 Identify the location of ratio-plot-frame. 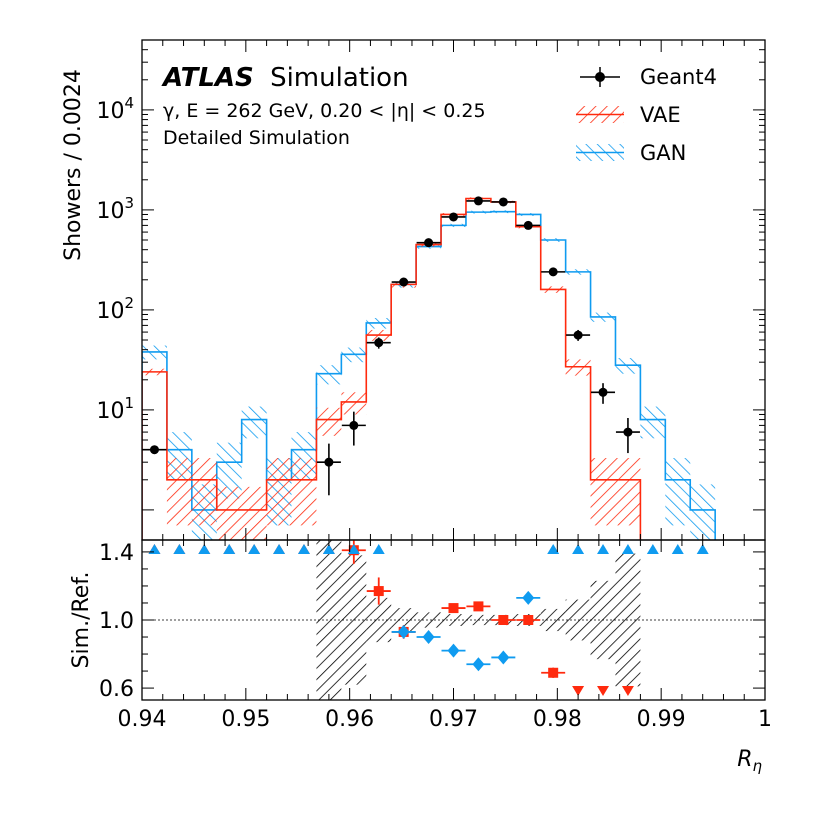
(453, 620).